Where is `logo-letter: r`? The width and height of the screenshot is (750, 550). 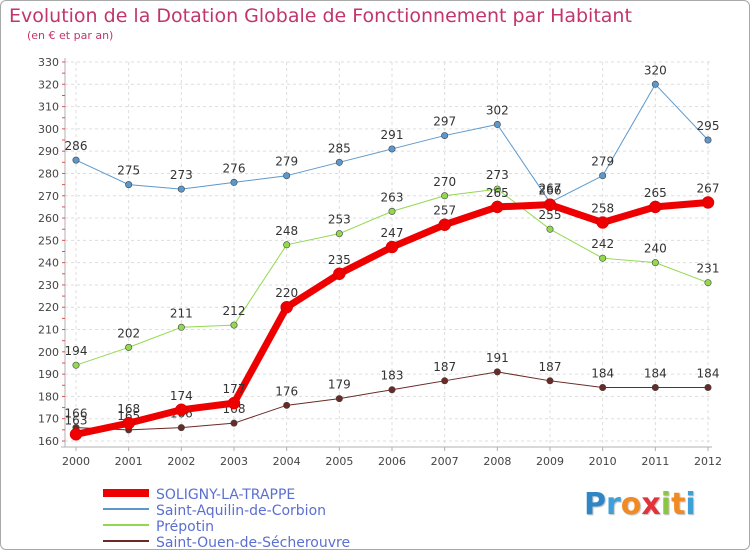 logo-letter: r is located at coordinates (613, 504).